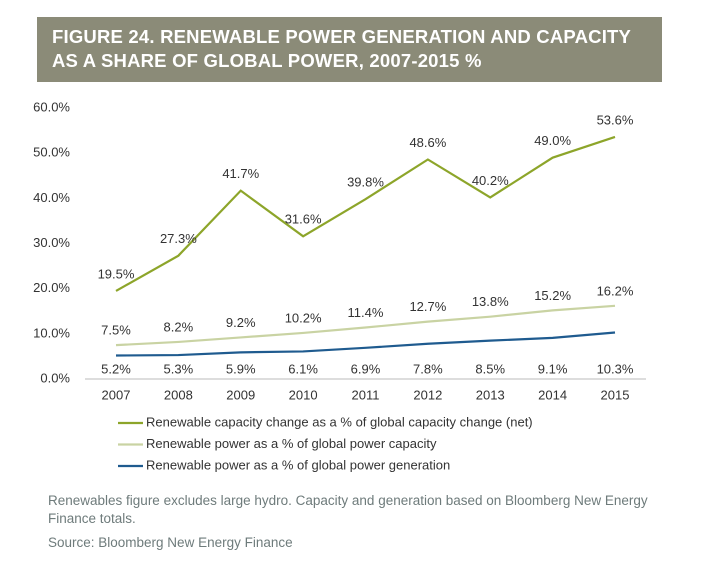 The width and height of the screenshot is (705, 571). What do you see at coordinates (365, 182) in the screenshot?
I see `data-label: 39.8%` at bounding box center [365, 182].